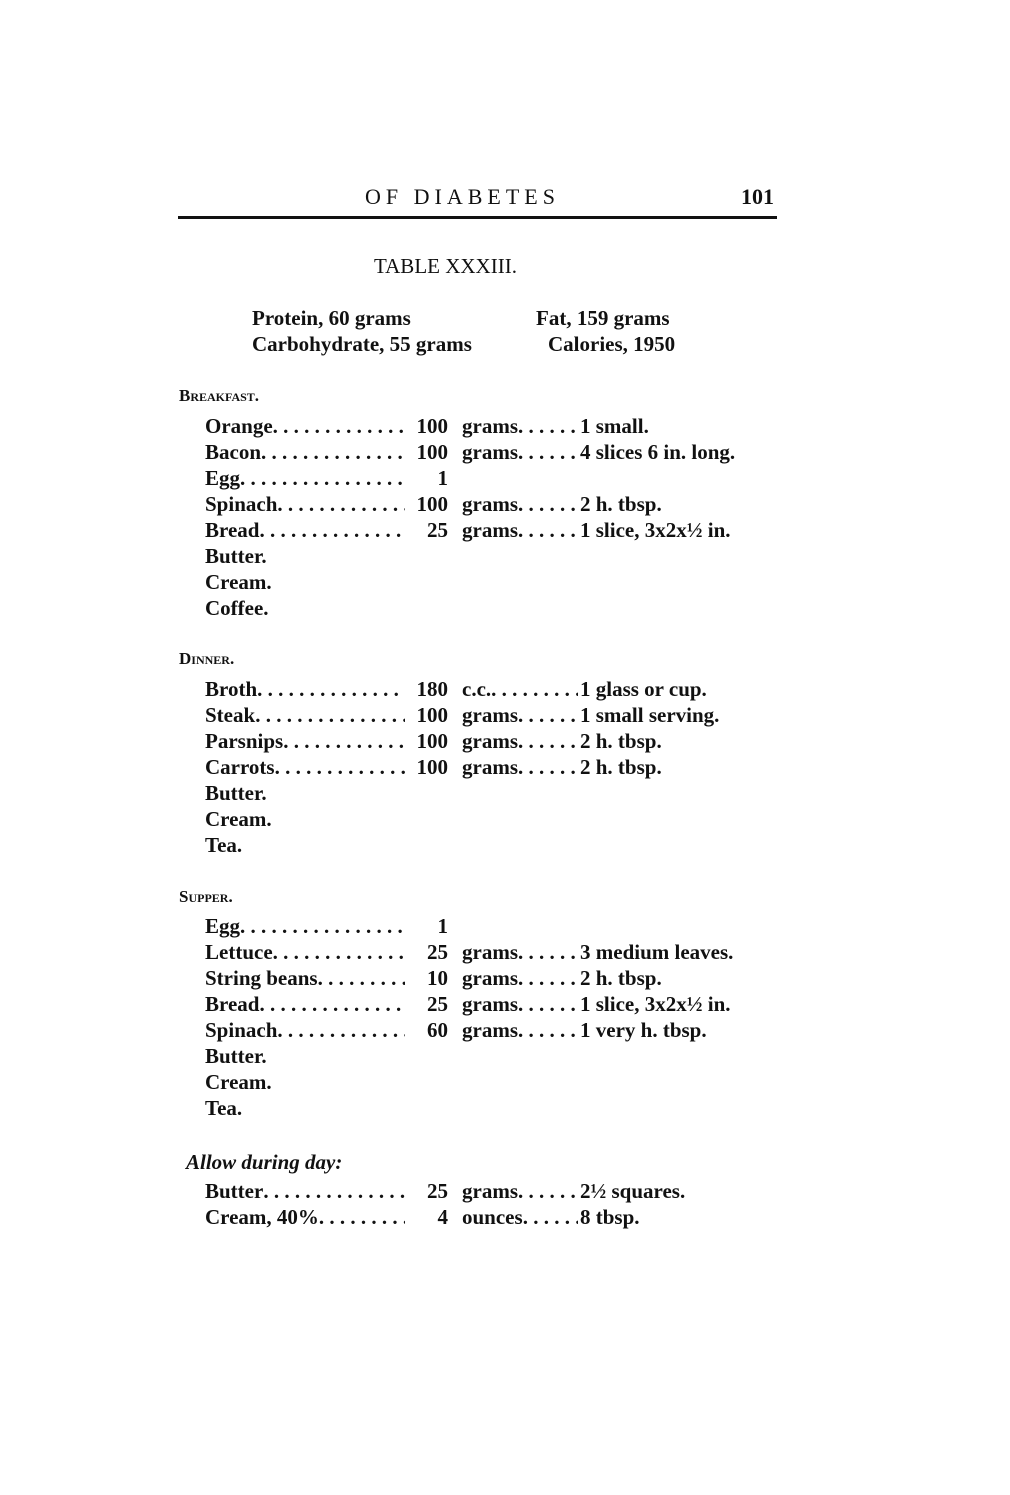 This screenshot has height=1495, width=1010. What do you see at coordinates (443, 478) in the screenshot?
I see `food-quantity: 1` at bounding box center [443, 478].